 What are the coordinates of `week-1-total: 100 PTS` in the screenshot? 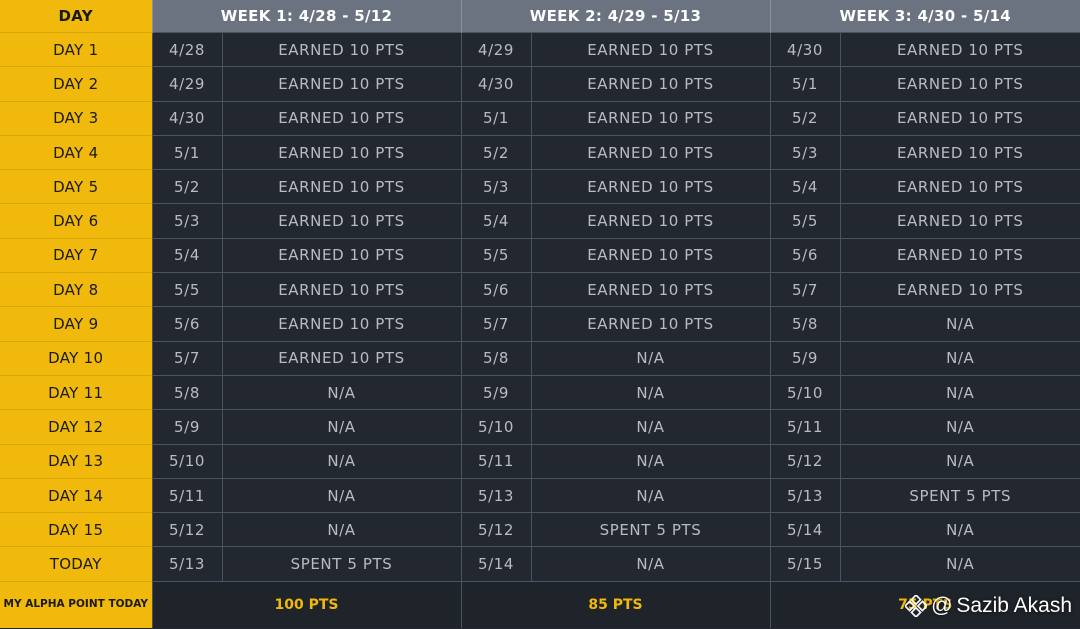 It's located at (306, 604).